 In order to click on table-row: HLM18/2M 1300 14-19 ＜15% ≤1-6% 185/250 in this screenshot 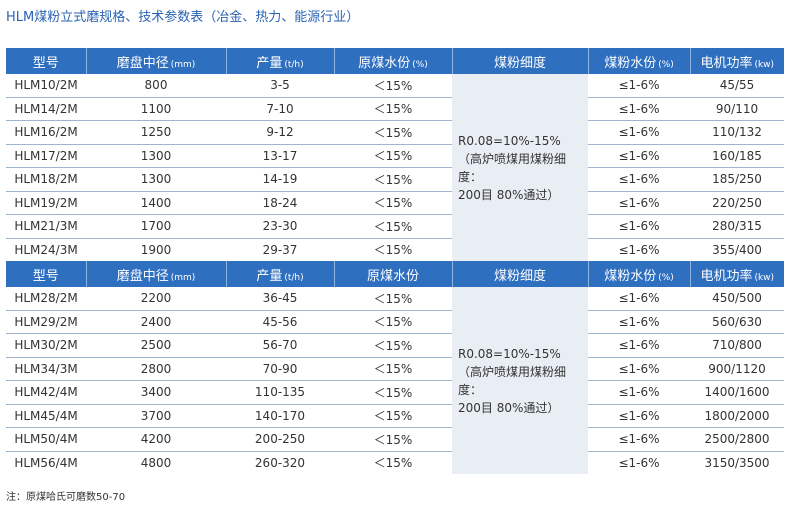, I will do `click(395, 179)`.